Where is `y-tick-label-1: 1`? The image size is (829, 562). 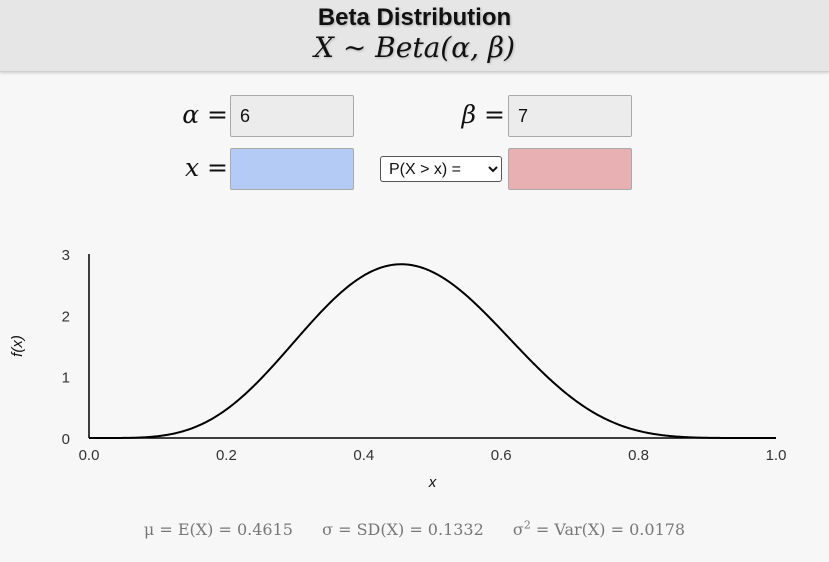 y-tick-label-1: 1 is located at coordinates (66, 378).